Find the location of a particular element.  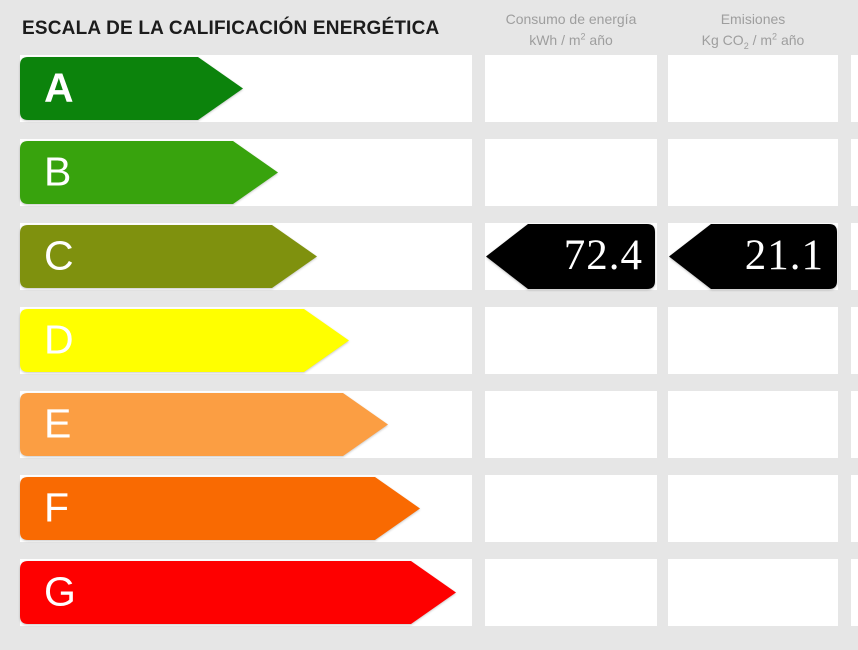

rating-letter-g: G is located at coordinates (60, 591).